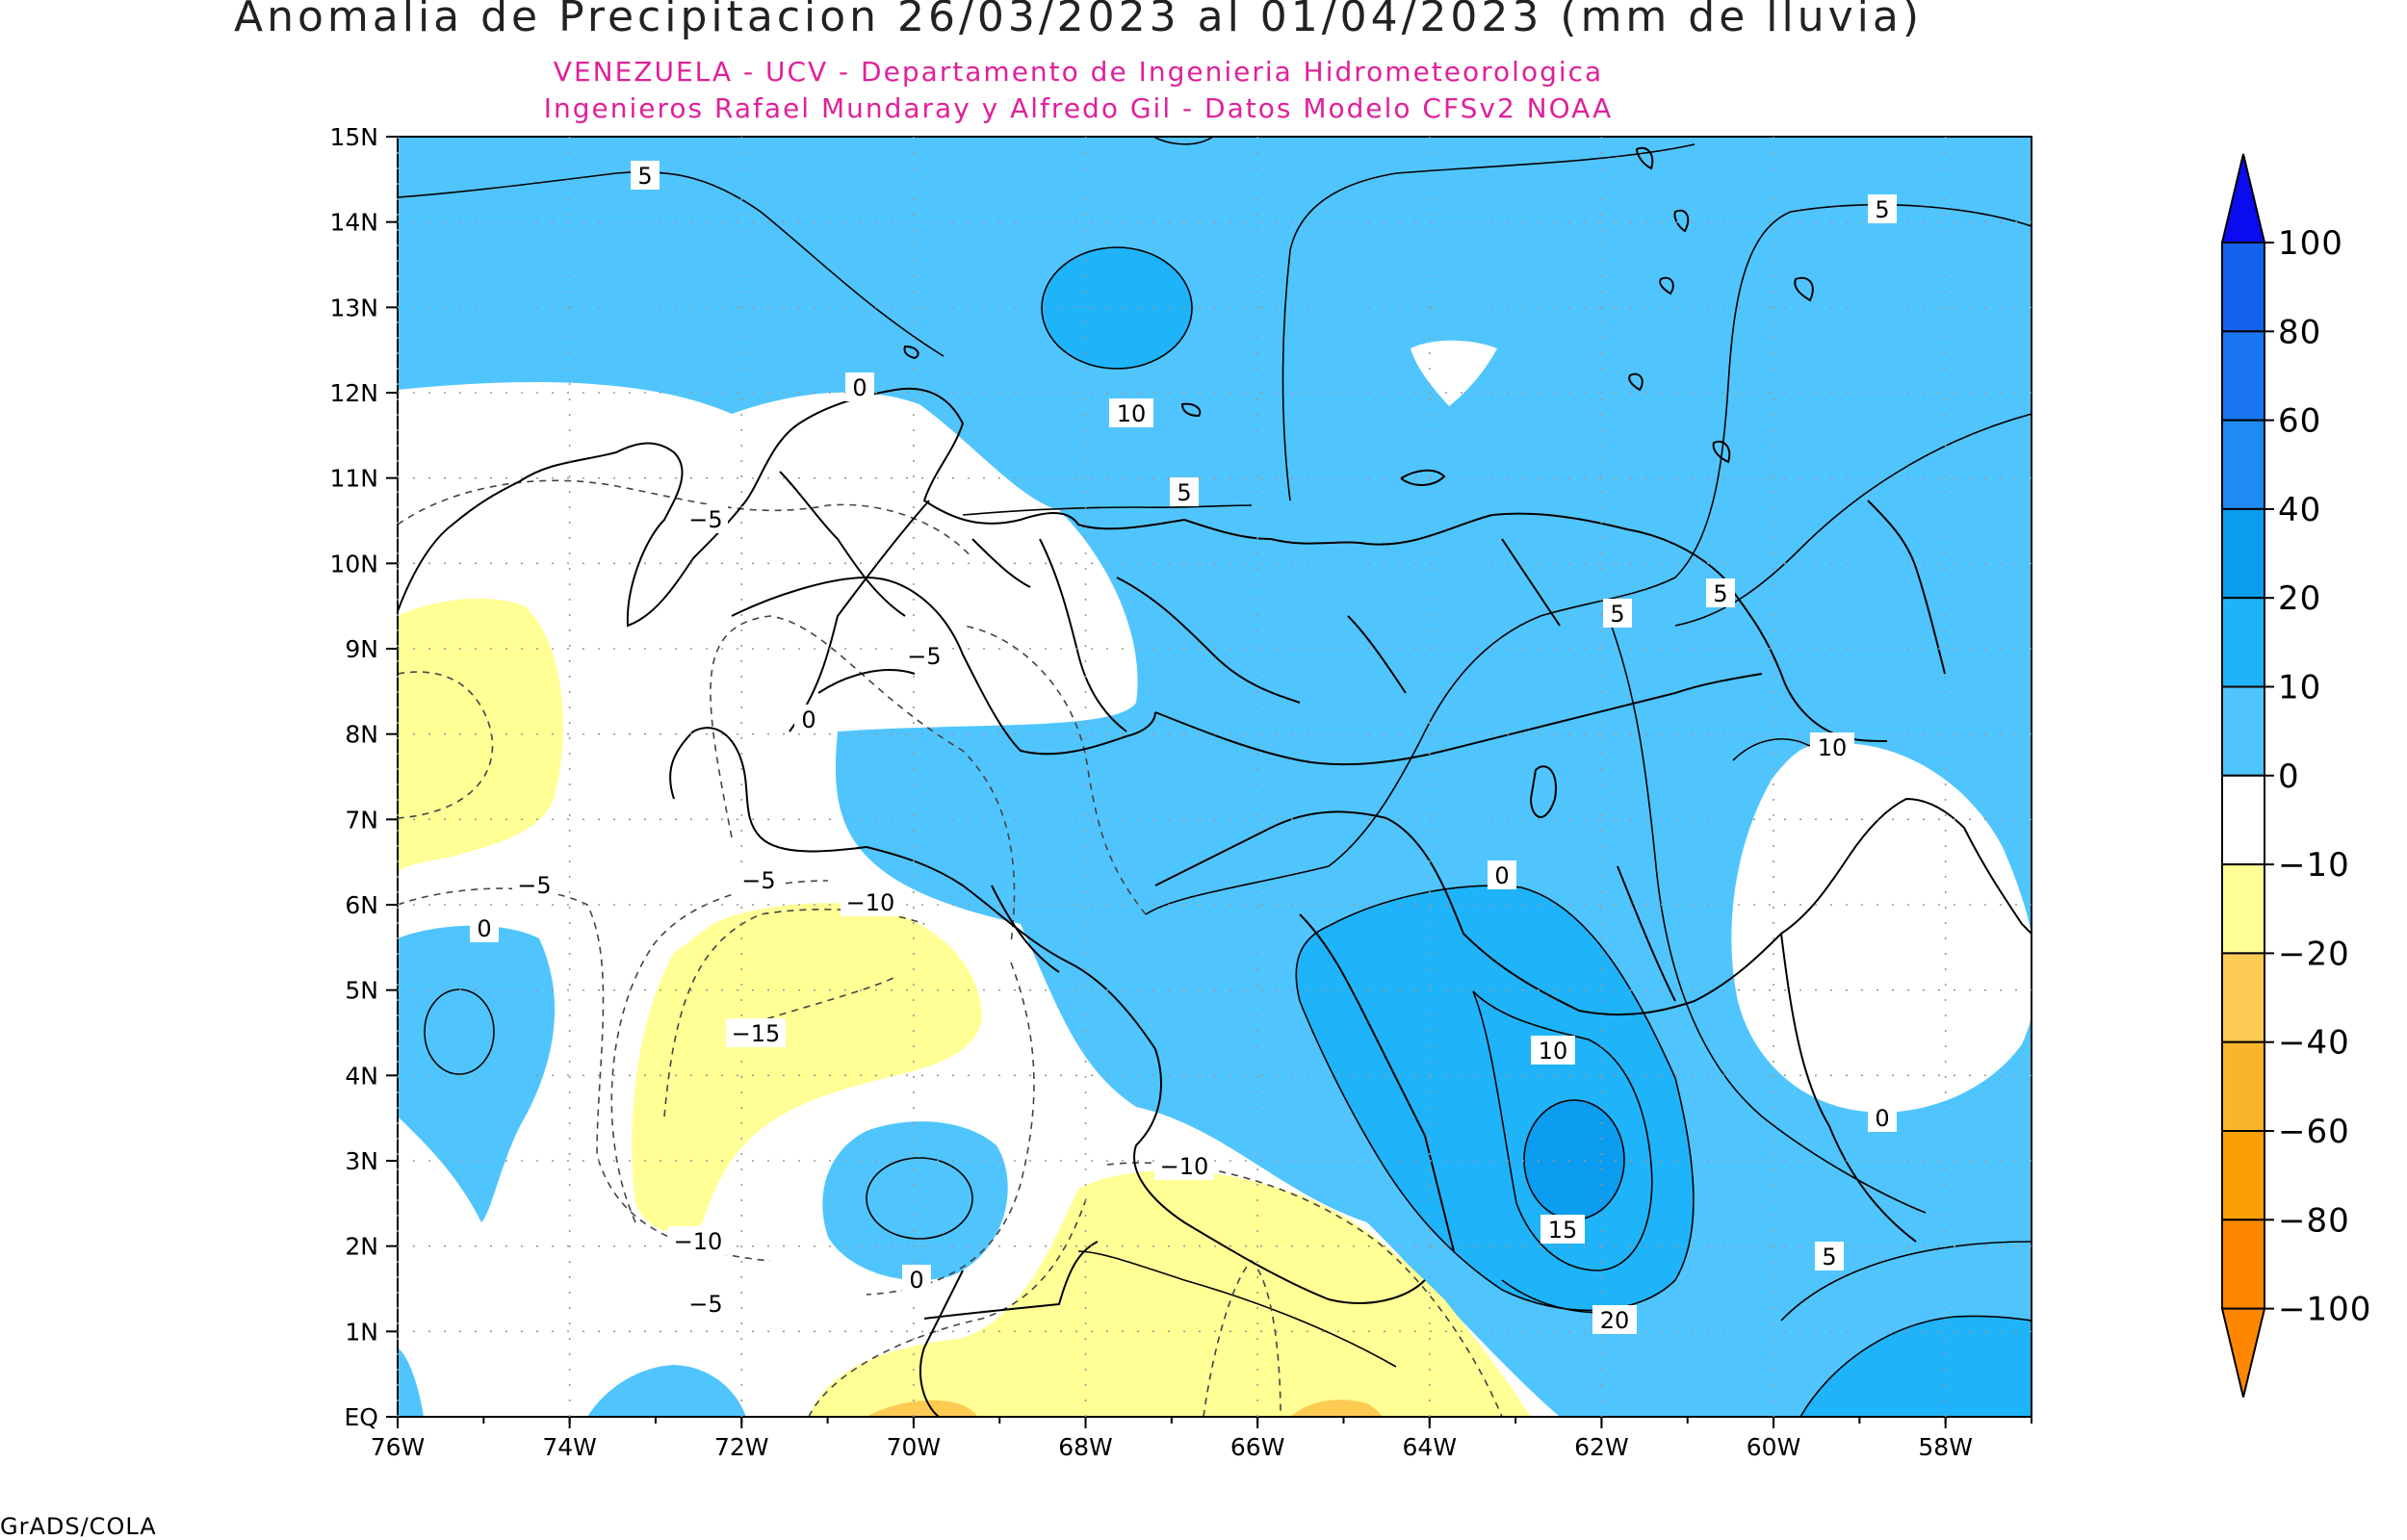 This screenshot has height=1540, width=2407. I want to click on footer-credit: GrADS/COLA, so click(78, 1526).